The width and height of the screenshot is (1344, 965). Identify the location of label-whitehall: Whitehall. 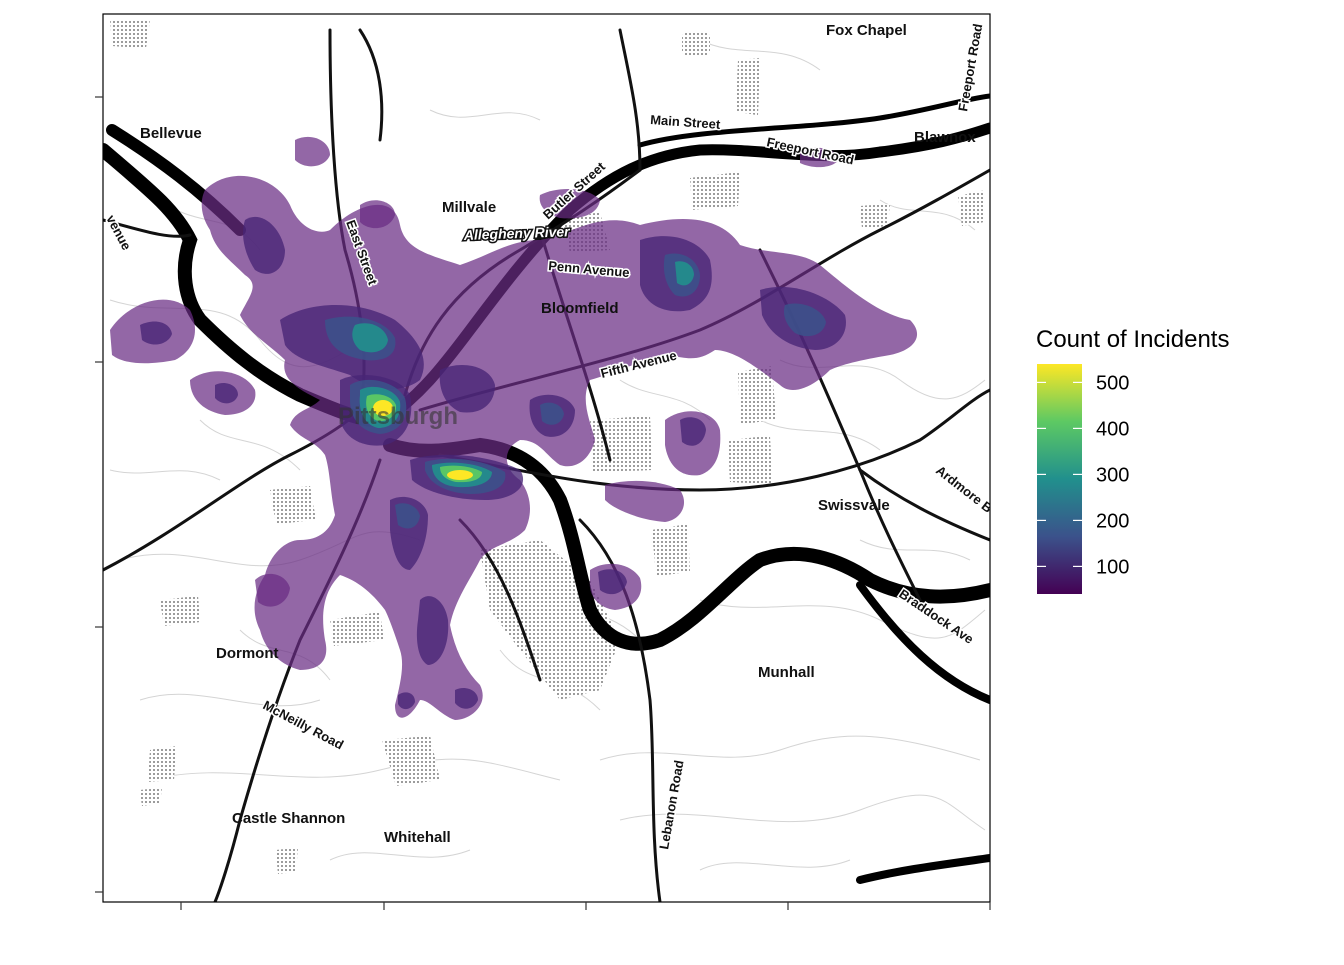
(417, 837).